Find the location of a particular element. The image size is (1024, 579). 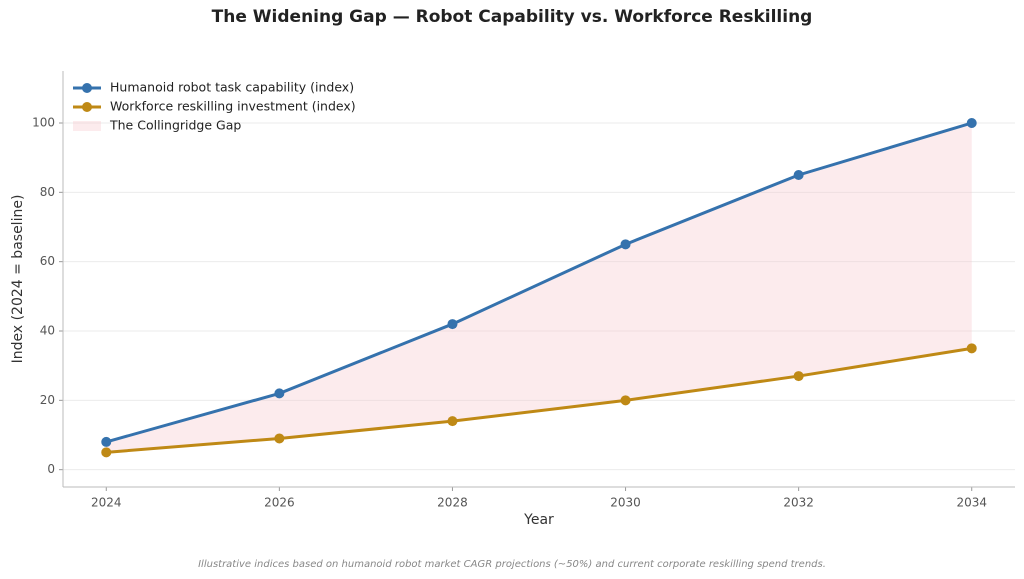

x-tick-label: 2032 is located at coordinates (798, 503).